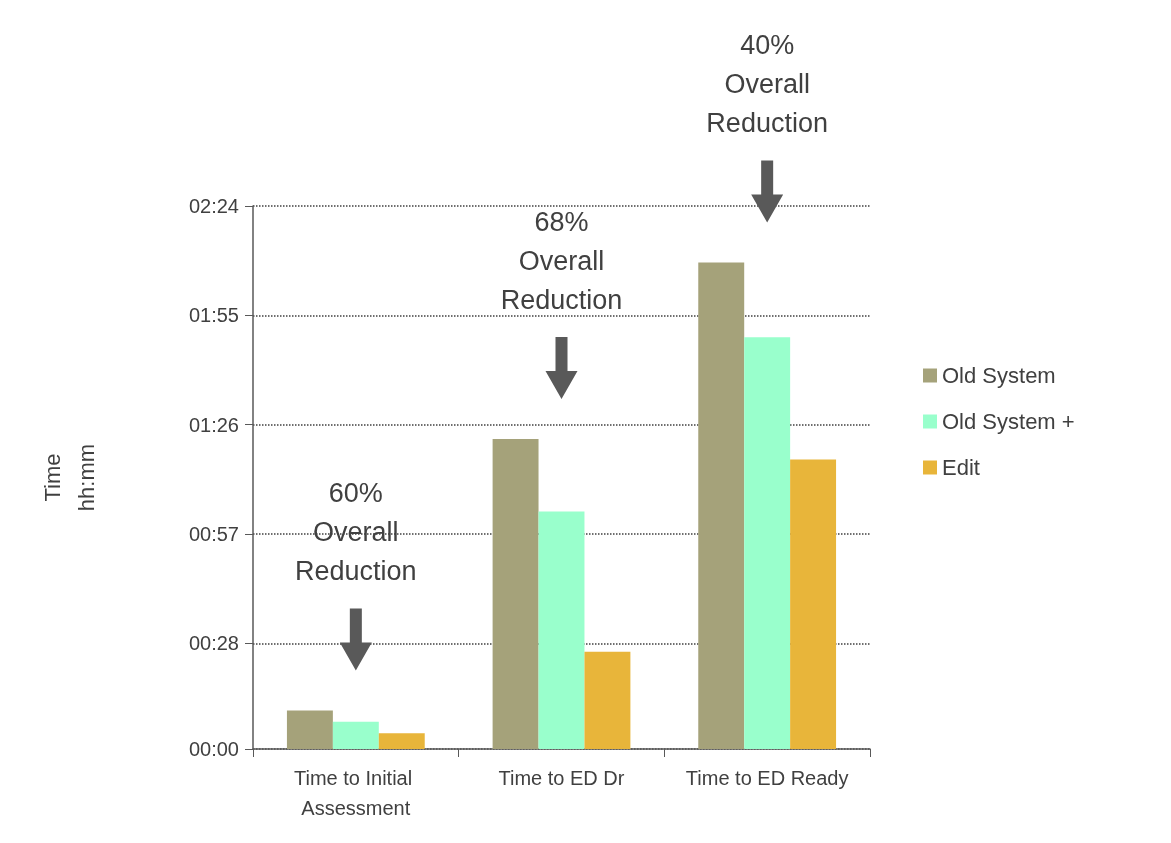 This screenshot has width=1171, height=843. What do you see at coordinates (767, 84) in the screenshot?
I see `text: 40% Overall Reduction` at bounding box center [767, 84].